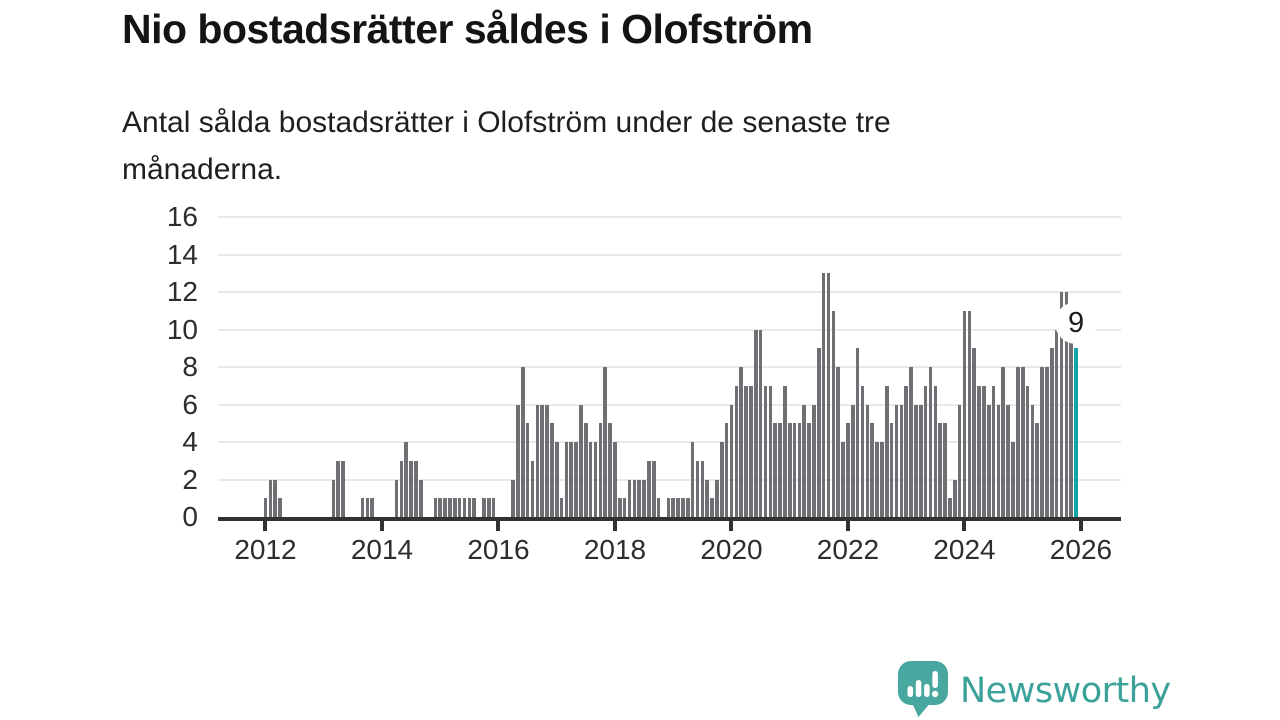 The width and height of the screenshot is (1280, 720). What do you see at coordinates (848, 549) in the screenshot?
I see `x-axis-tick-label: 2022` at bounding box center [848, 549].